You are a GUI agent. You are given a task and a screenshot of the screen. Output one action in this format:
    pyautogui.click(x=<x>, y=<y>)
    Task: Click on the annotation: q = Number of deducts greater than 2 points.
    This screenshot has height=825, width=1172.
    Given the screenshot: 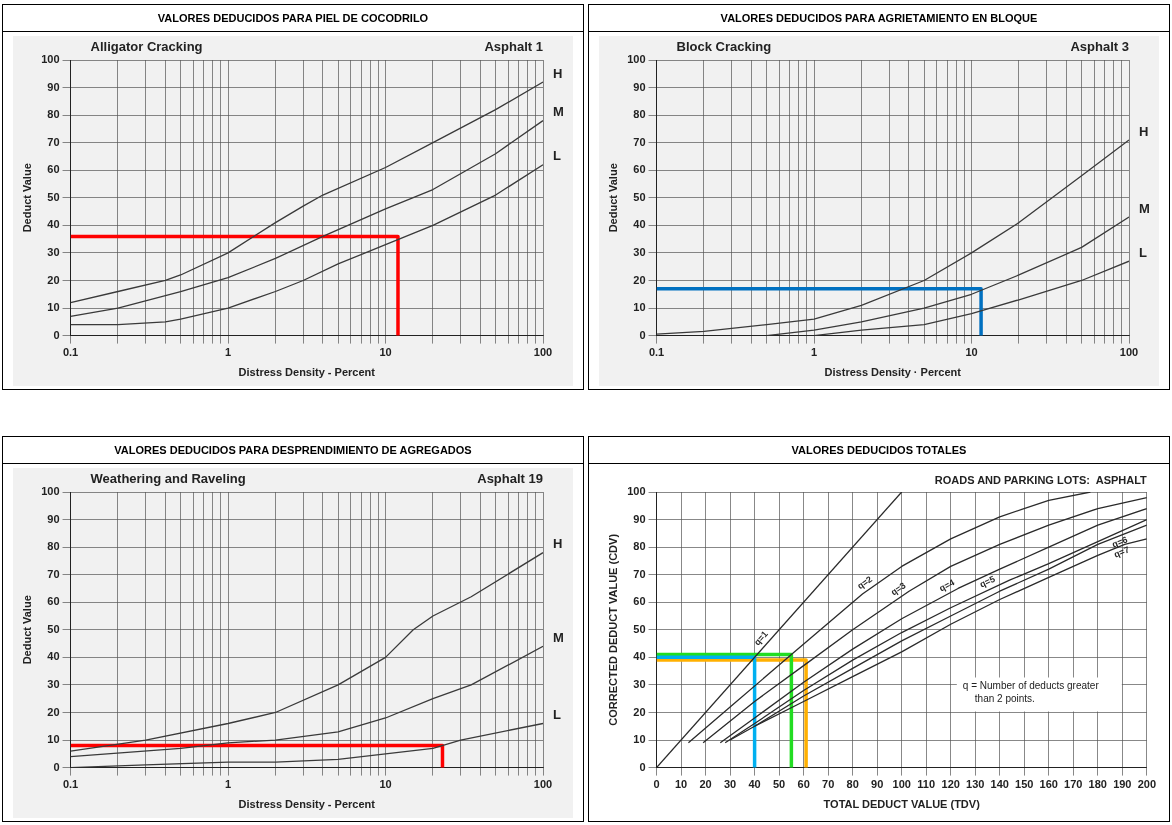 What is the action you would take?
    pyautogui.click(x=1031, y=692)
    